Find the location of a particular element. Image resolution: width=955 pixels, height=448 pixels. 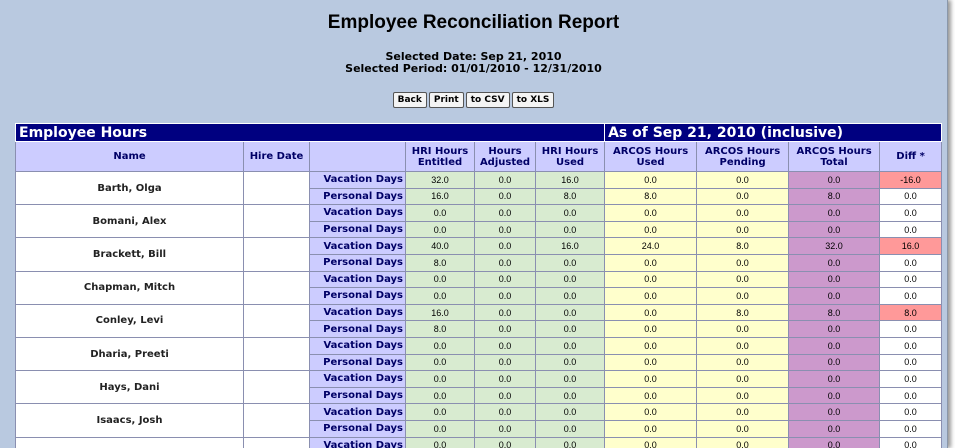

column-header: ARCOS Hours Pending is located at coordinates (743, 156).